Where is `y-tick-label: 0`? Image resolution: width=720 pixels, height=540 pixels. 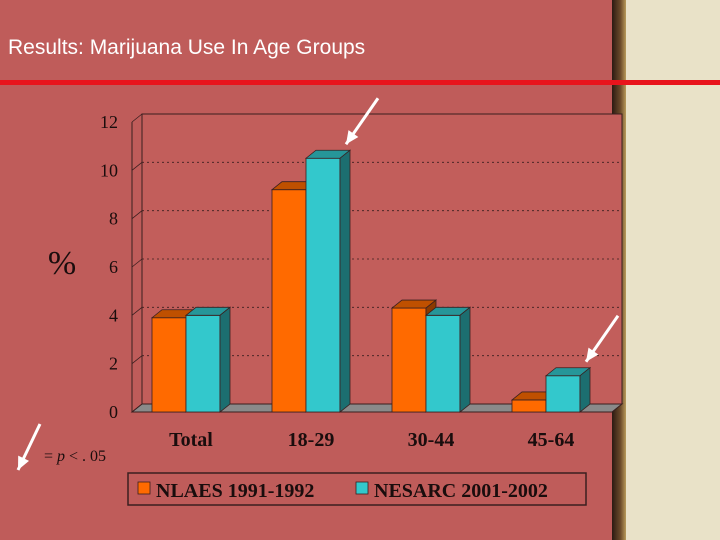
y-tick-label: 0 is located at coordinates (113, 412).